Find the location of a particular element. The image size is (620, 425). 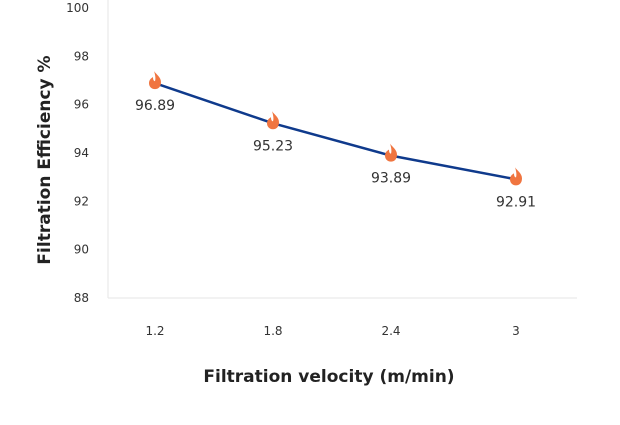

x-tick-label: 1.8 is located at coordinates (272, 331).